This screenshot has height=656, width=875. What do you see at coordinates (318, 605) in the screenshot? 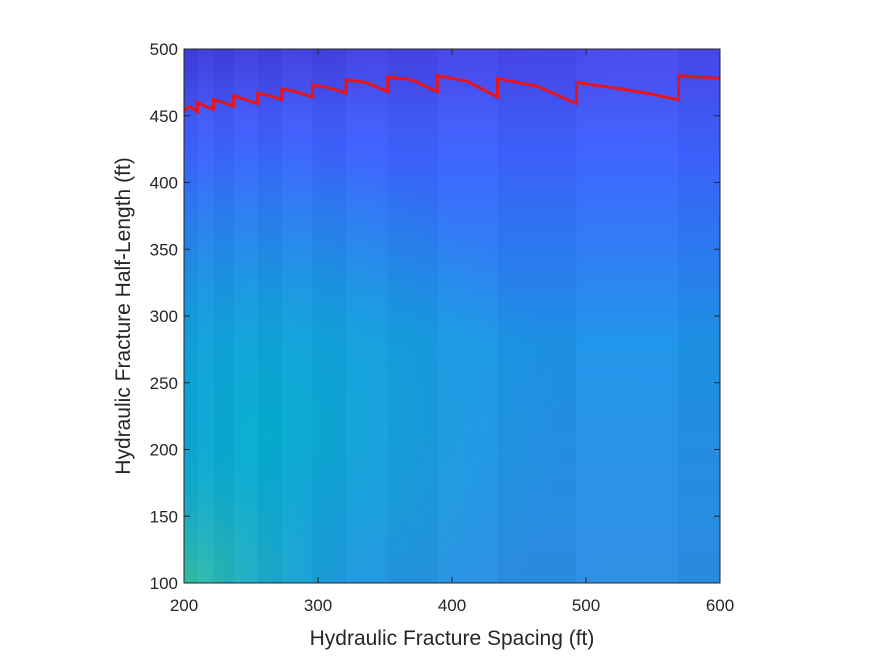
I see `x-tick-label: 300` at bounding box center [318, 605].